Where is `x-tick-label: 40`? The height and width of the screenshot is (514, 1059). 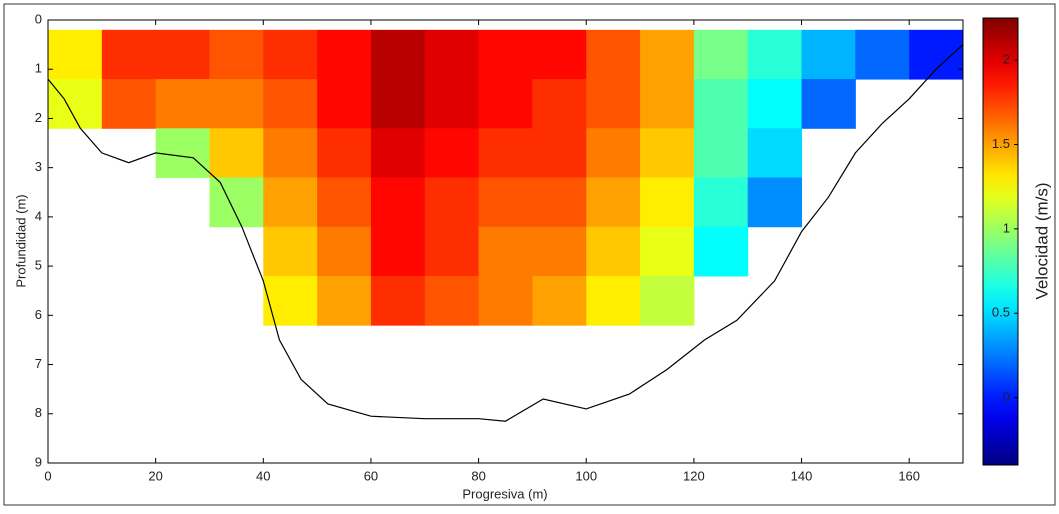
x-tick-label: 40 is located at coordinates (263, 475).